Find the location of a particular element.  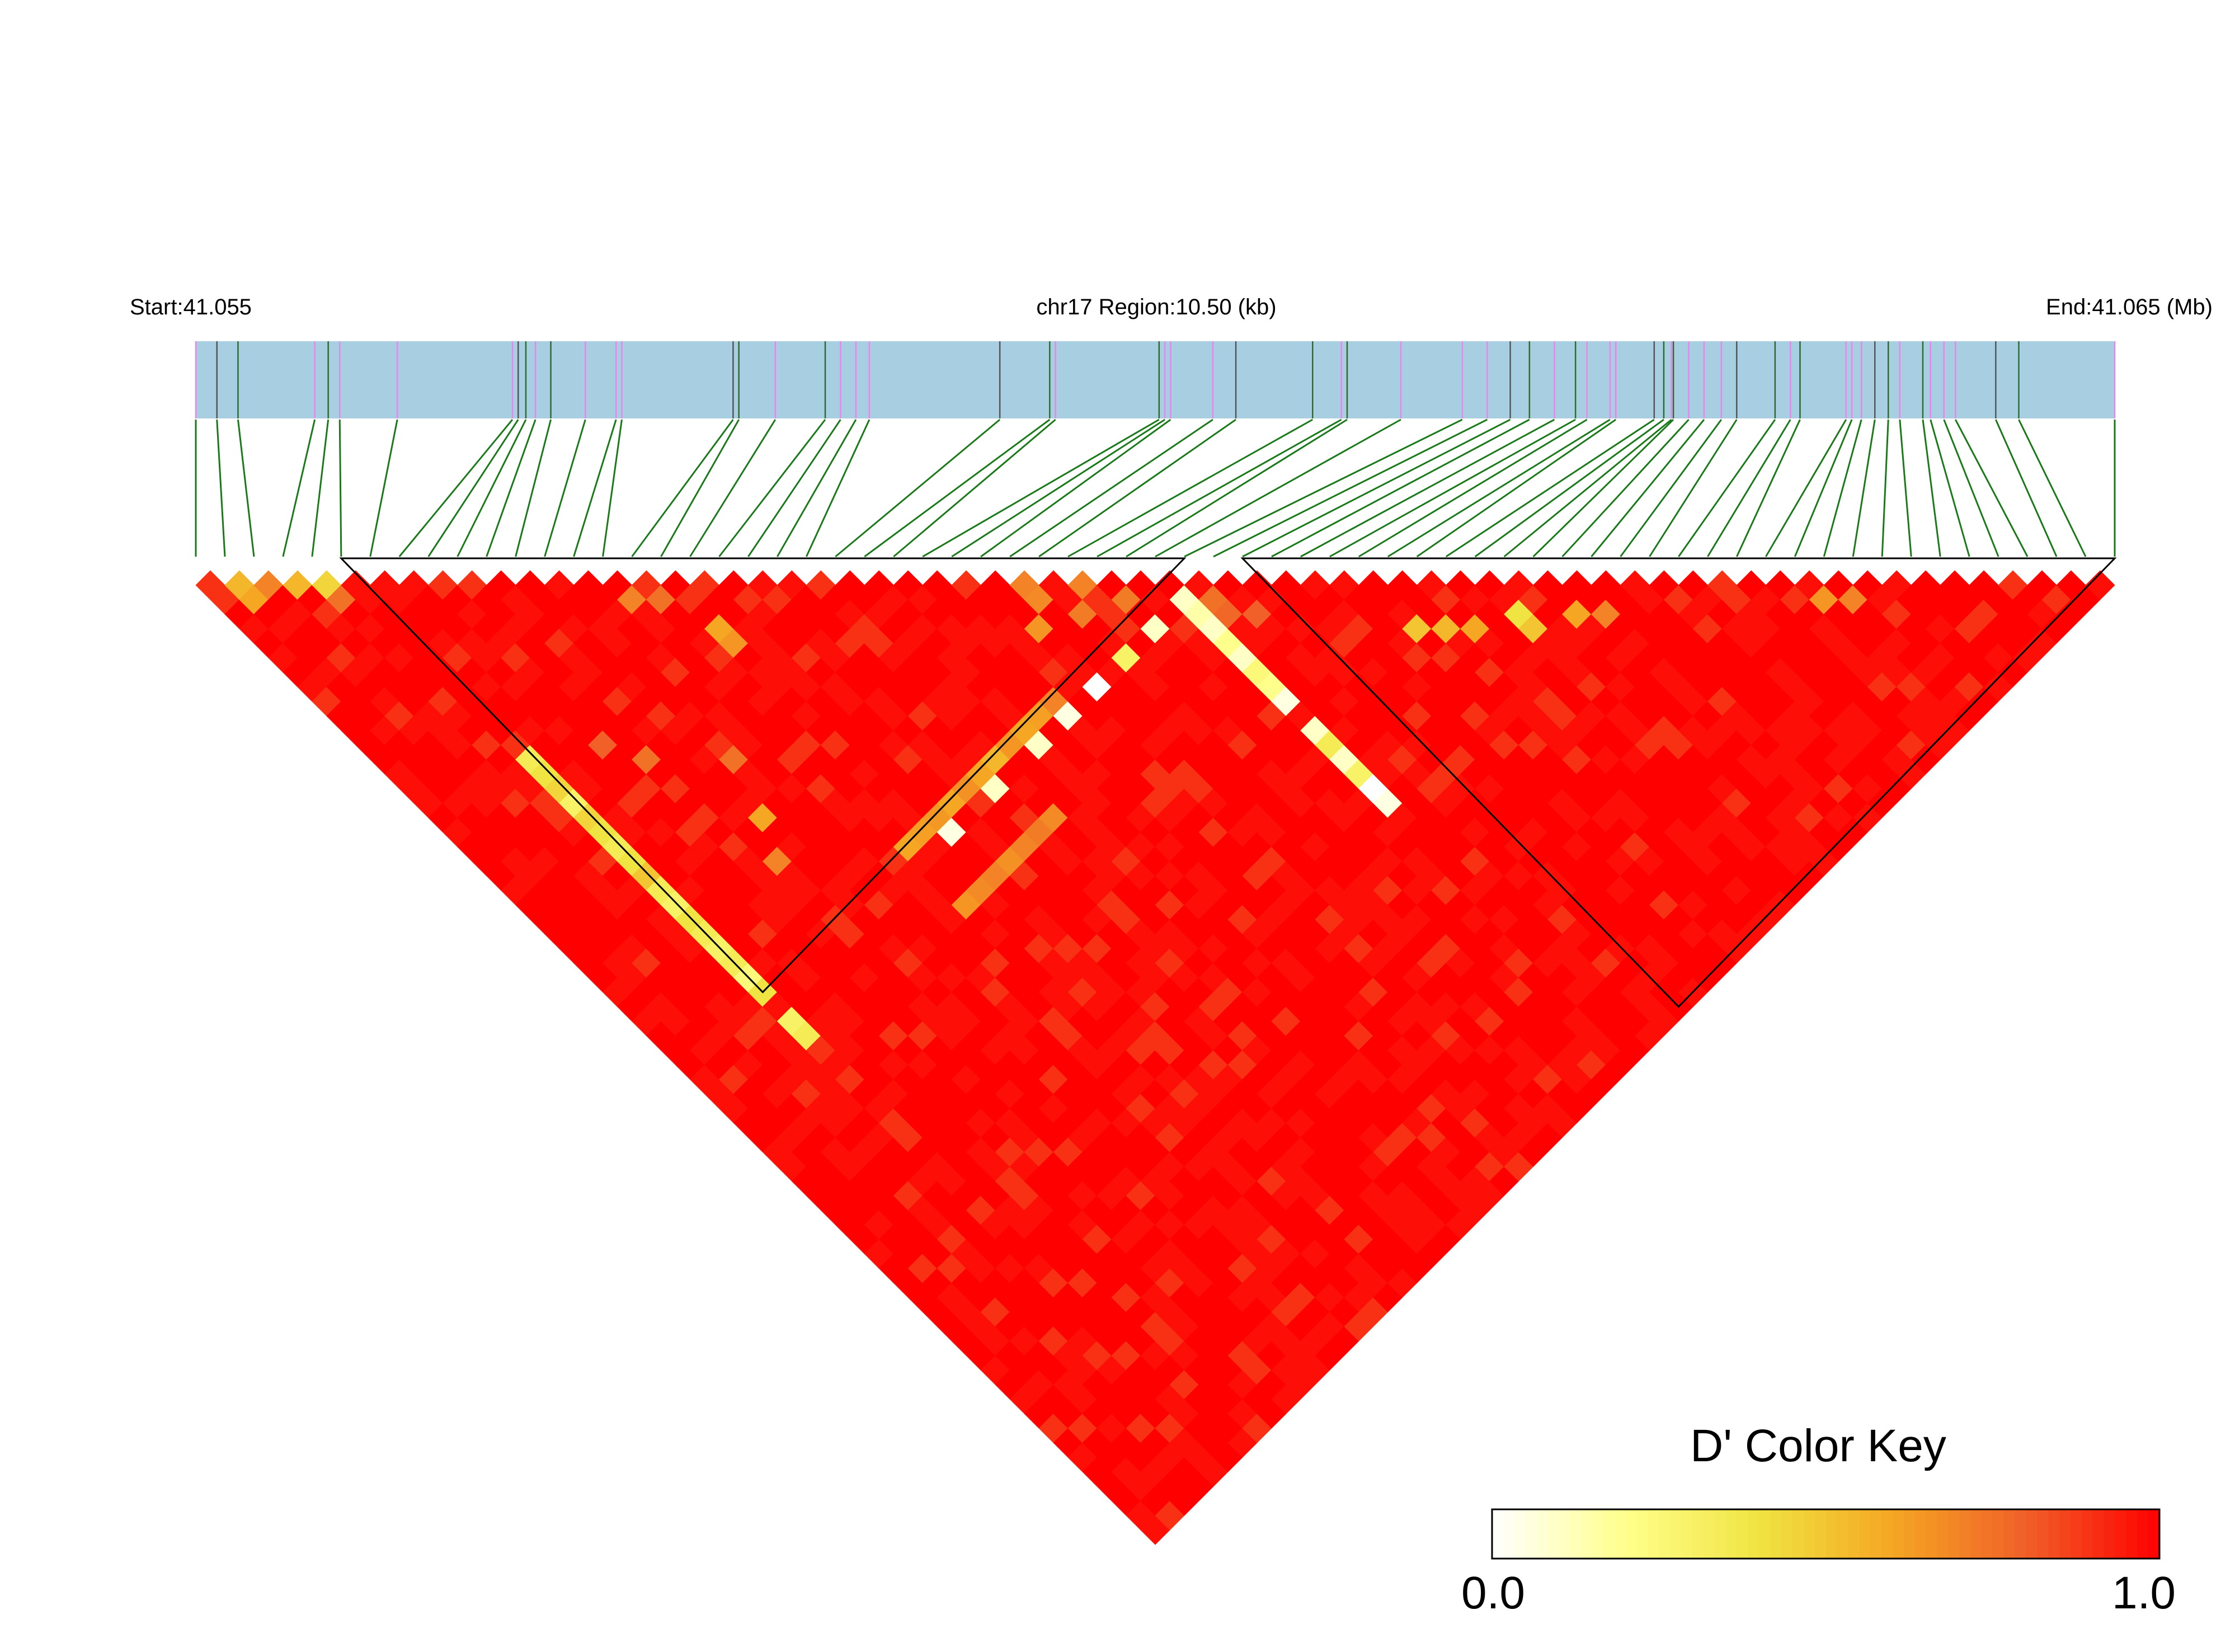

color-key-gradient is located at coordinates (1826, 1534).